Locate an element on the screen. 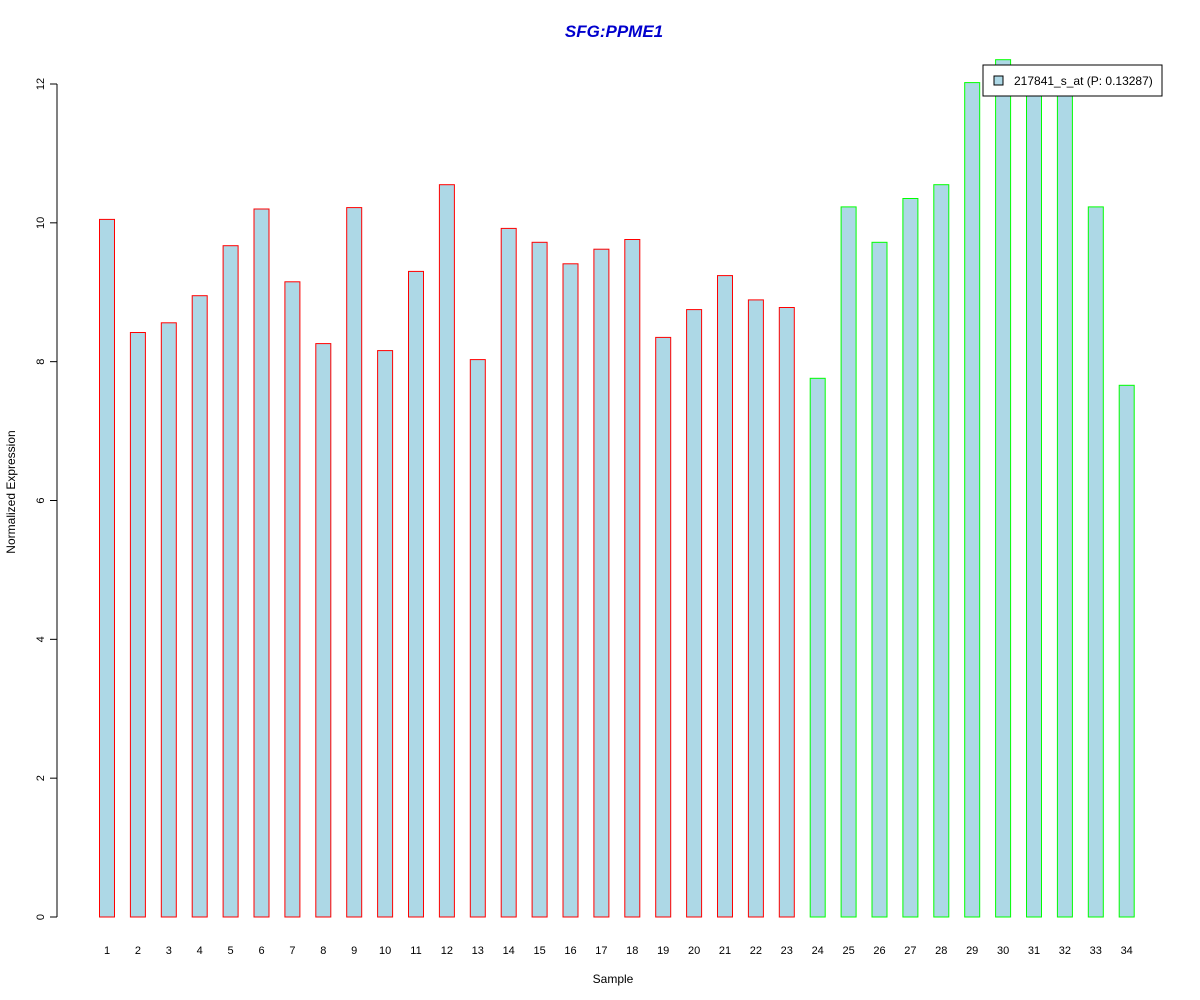  chart-title: SFG:PPME1 is located at coordinates (614, 31).